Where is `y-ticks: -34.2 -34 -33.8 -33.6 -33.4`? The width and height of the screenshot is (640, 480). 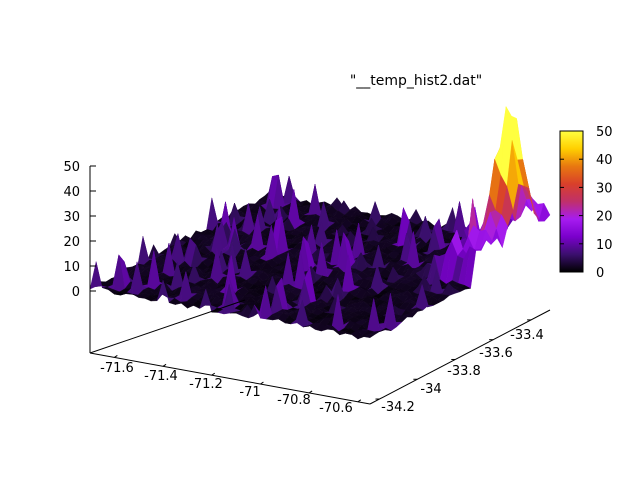
y-ticks: -34.2 -34 -33.8 -33.6 -33.4 is located at coordinates (459, 367).